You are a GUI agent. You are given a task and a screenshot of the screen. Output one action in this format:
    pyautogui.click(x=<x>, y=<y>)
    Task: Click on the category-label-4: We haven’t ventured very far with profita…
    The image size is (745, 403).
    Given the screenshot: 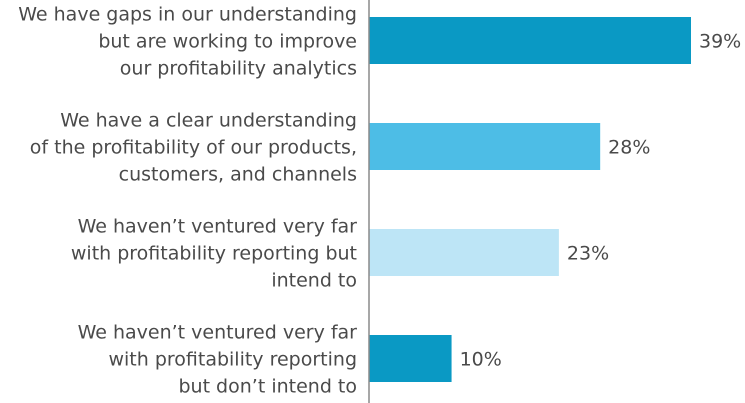 What is the action you would take?
    pyautogui.click(x=218, y=360)
    